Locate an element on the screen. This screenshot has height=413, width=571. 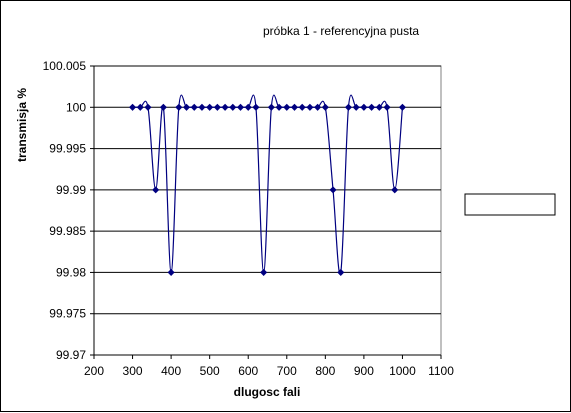
y-tick-label: 99.97 is located at coordinates (71, 355).